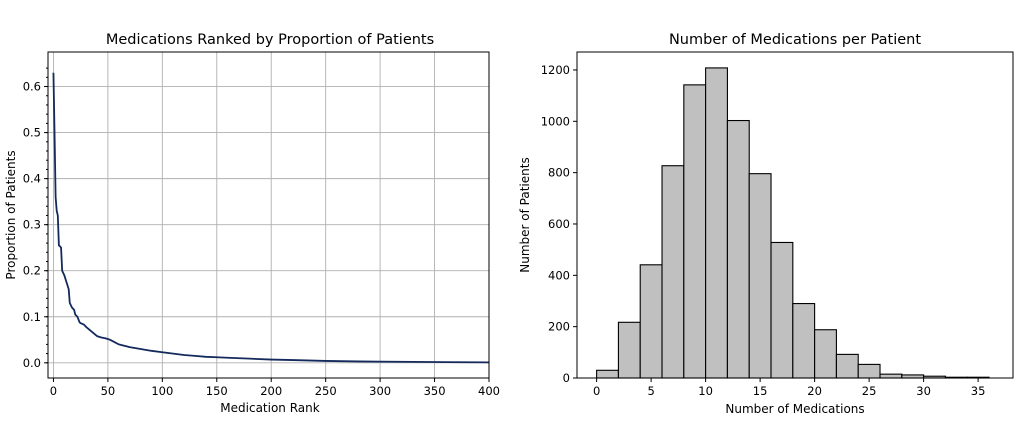 The width and height of the screenshot is (1024, 426). I want to click on rank-chart-xtick-label: 400, so click(489, 391).